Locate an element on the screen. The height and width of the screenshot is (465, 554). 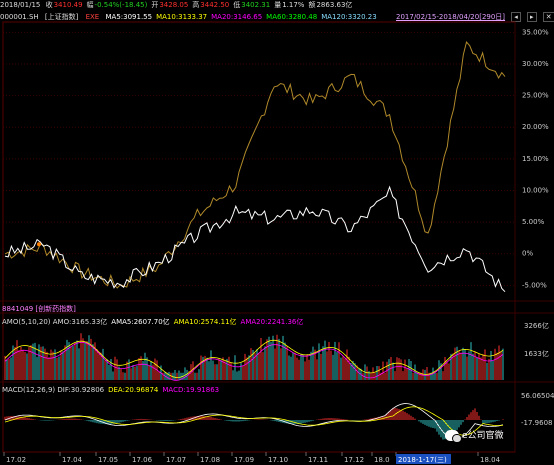
y-axis-tick-label: 10.00% is located at coordinates (535, 190).